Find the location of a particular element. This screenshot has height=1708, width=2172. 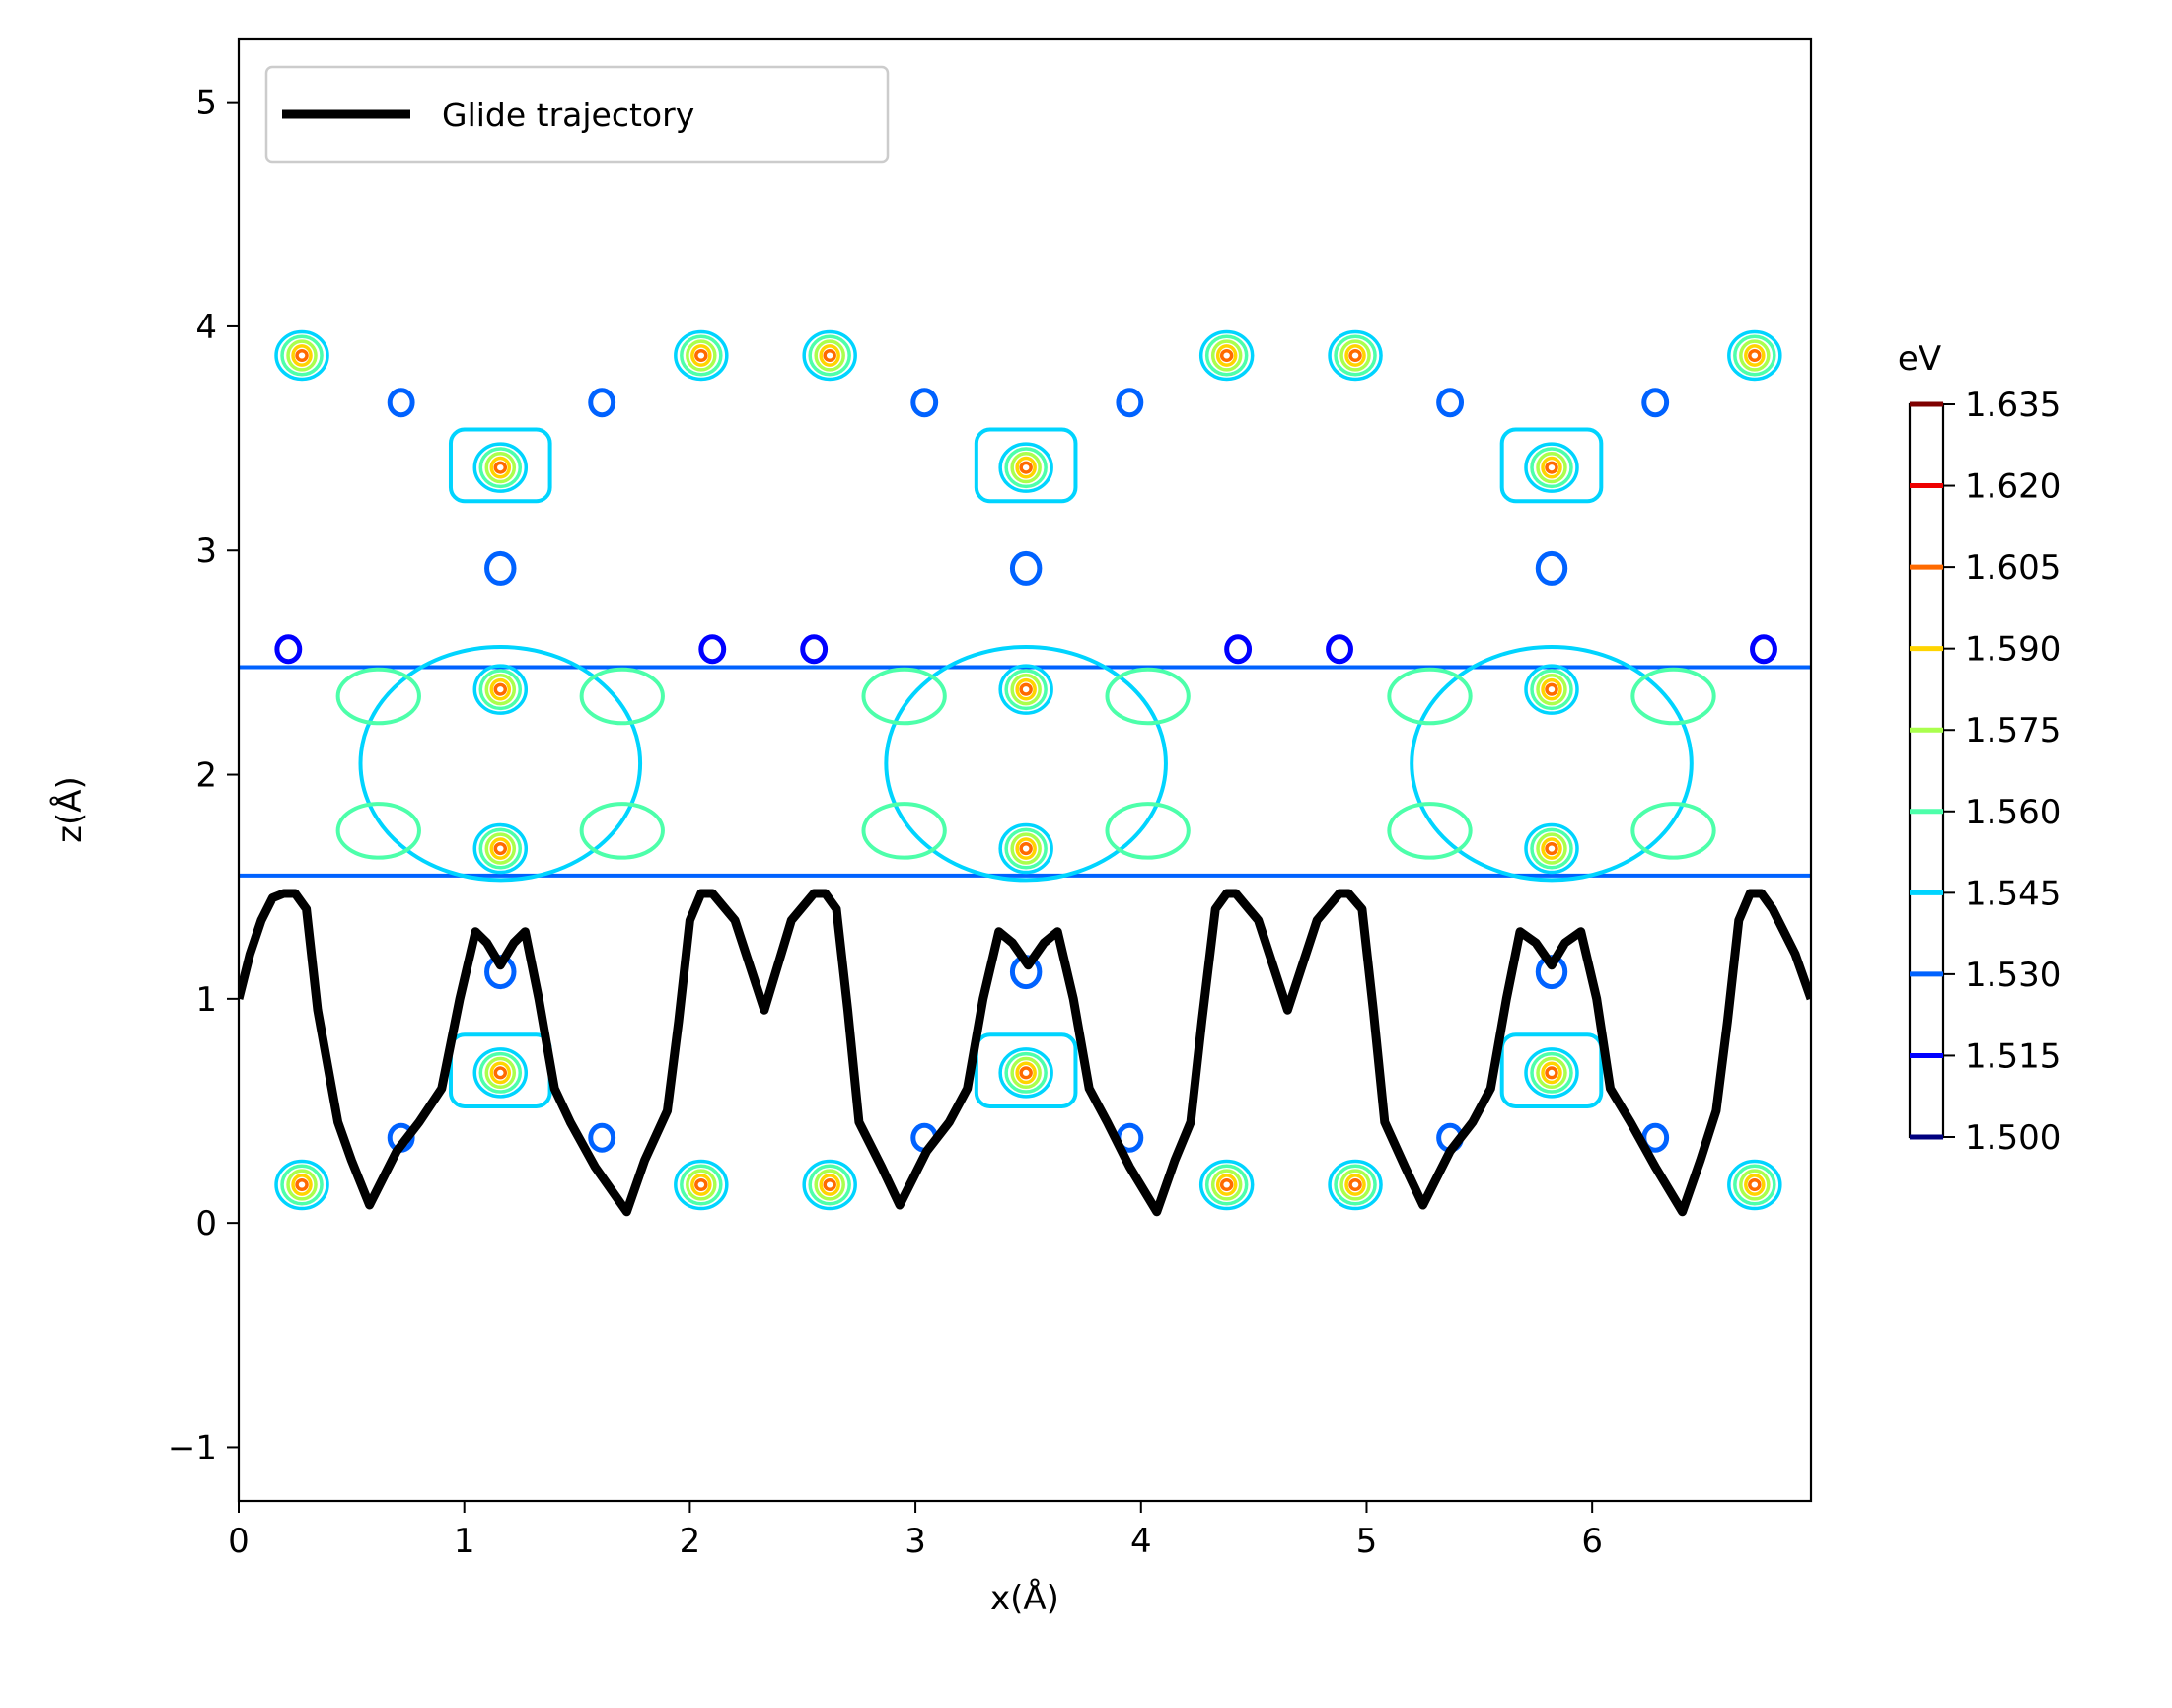

x-tick-label: 4 is located at coordinates (1141, 1541).